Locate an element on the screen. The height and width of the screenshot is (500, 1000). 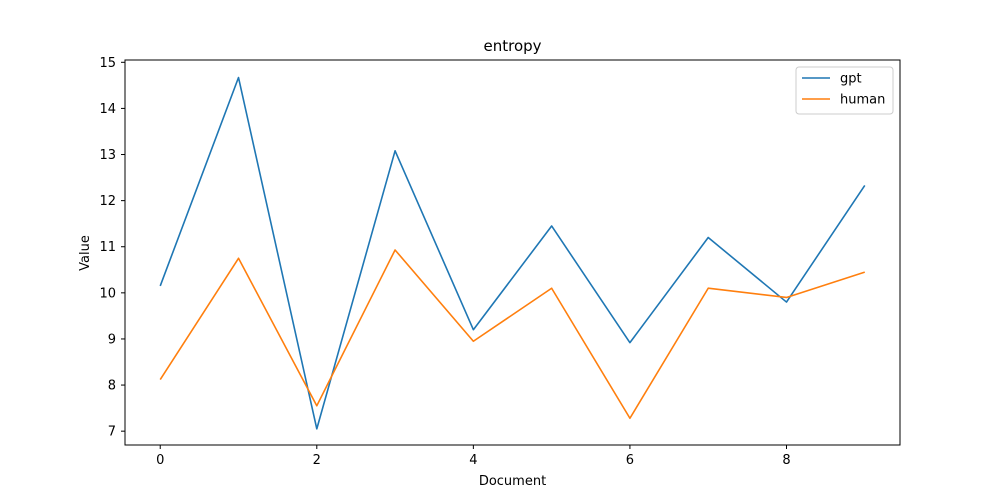
y-tick-label: 15 is located at coordinates (107, 63).